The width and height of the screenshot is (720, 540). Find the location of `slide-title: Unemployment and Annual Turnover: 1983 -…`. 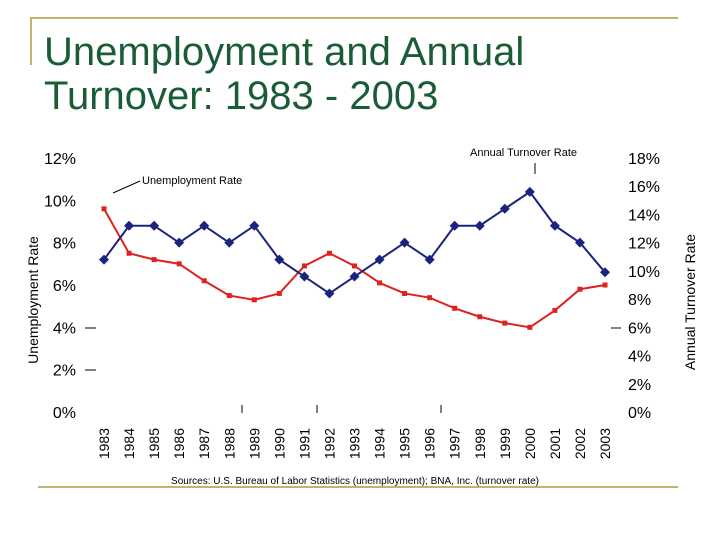

slide-title: Unemployment and Annual Turnover: 1983 -… is located at coordinates (284, 74).